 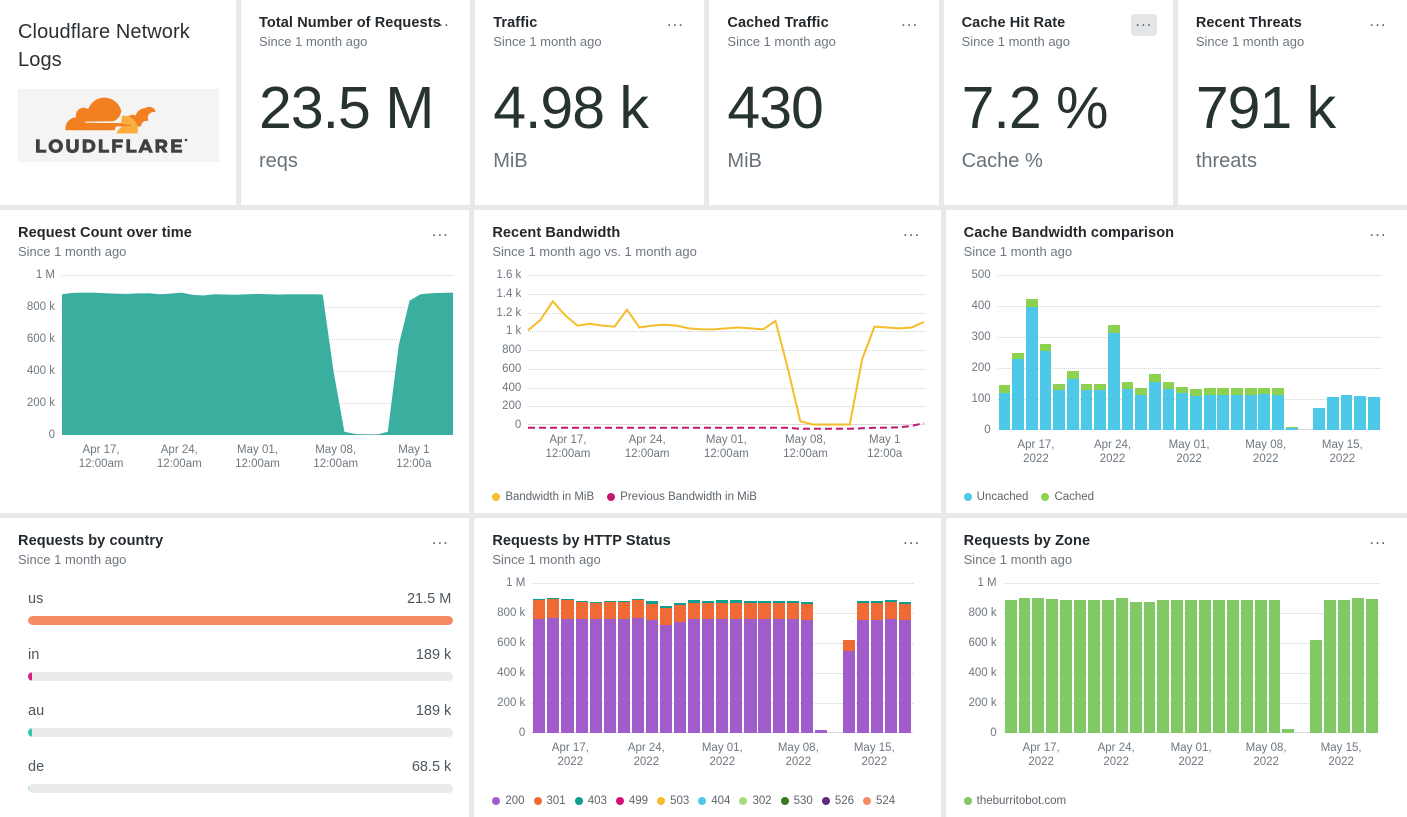 What do you see at coordinates (631, 801) in the screenshot?
I see `legend-item: 499` at bounding box center [631, 801].